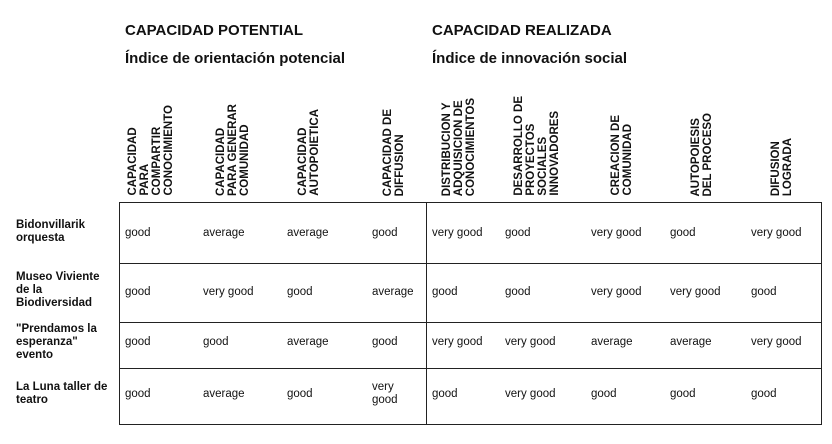  What do you see at coordinates (702, 154) in the screenshot?
I see `column-header: AUTOPOIESIS DEL PROCESO` at bounding box center [702, 154].